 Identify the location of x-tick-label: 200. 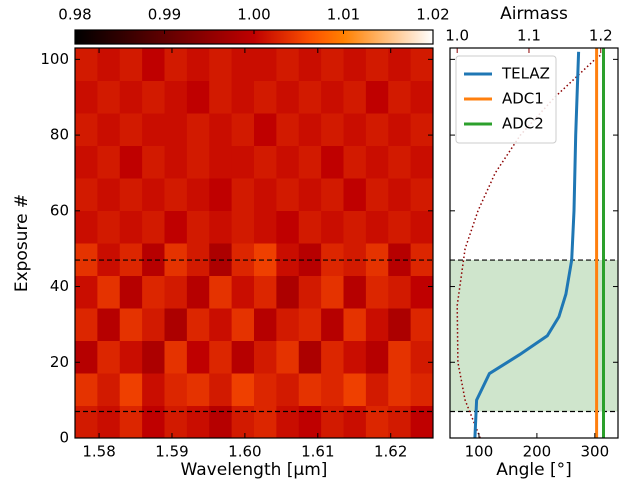
(537, 452).